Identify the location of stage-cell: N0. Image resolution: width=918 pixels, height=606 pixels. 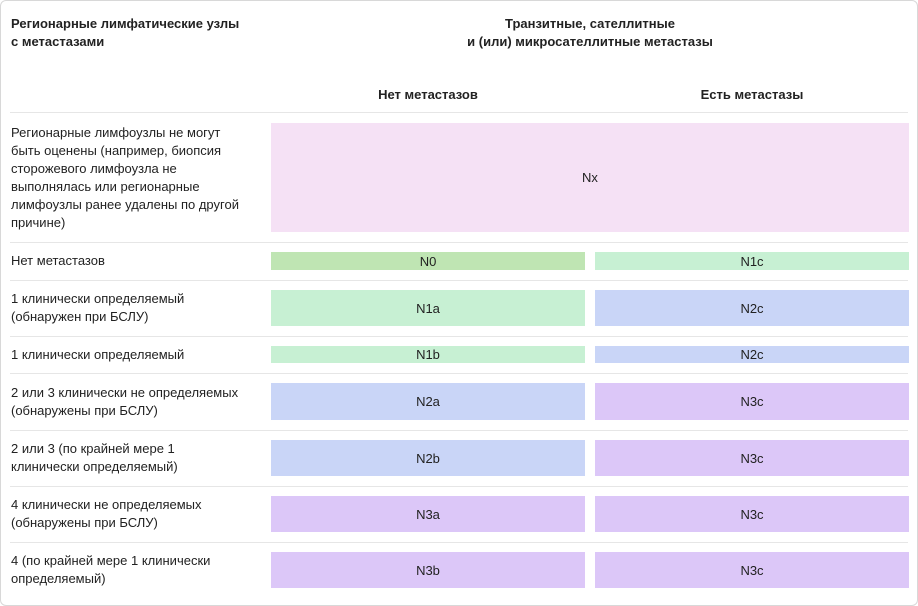
(428, 261).